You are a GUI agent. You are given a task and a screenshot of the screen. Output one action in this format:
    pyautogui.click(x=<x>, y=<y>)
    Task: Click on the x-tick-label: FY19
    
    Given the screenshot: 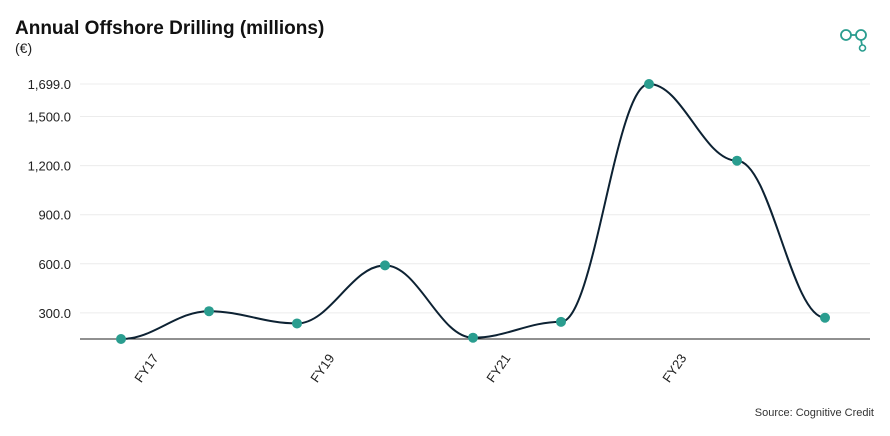 What is the action you would take?
    pyautogui.click(x=322, y=368)
    